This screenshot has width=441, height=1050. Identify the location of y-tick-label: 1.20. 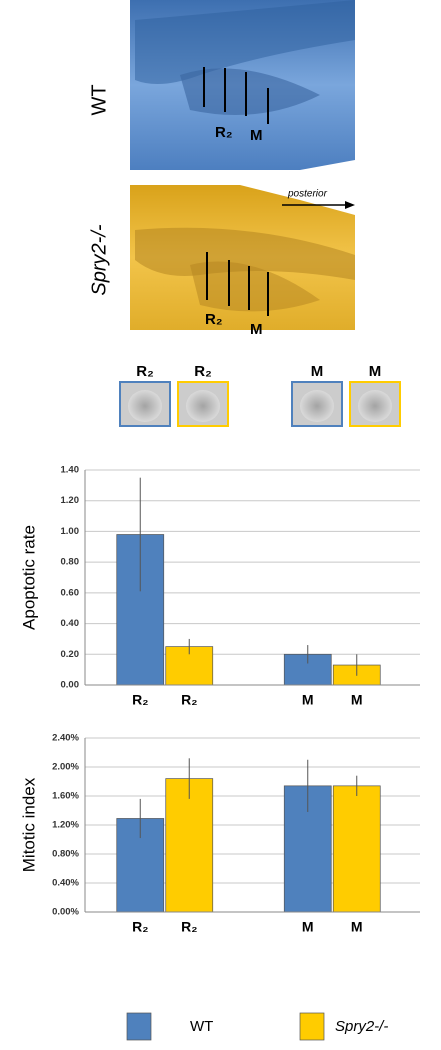
(70, 500).